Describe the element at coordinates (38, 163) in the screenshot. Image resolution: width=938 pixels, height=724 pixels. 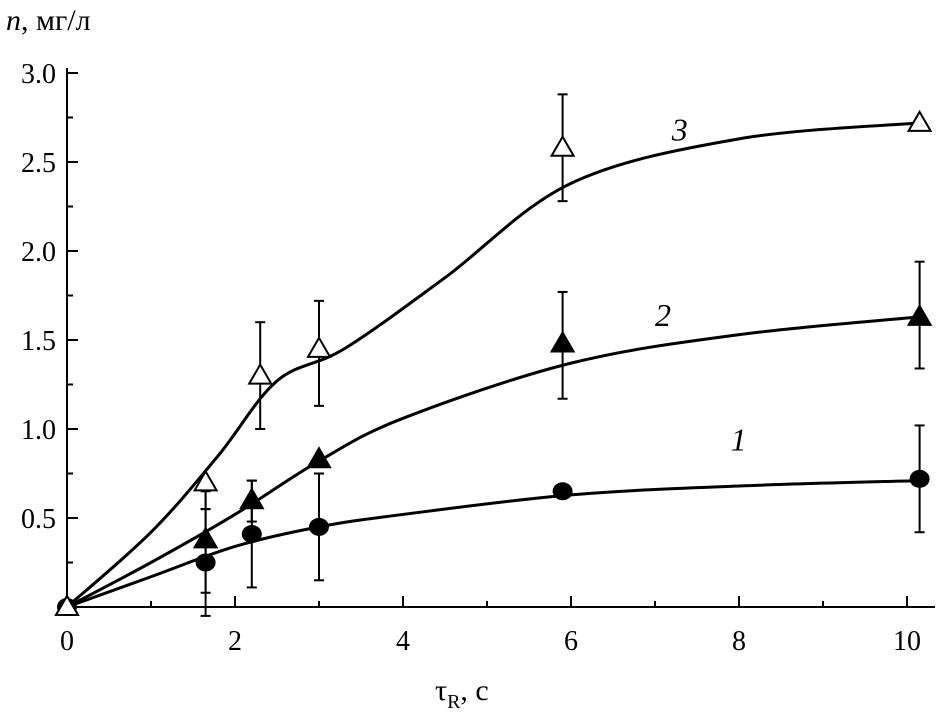
I see `y-tick-label: 2.5` at that location.